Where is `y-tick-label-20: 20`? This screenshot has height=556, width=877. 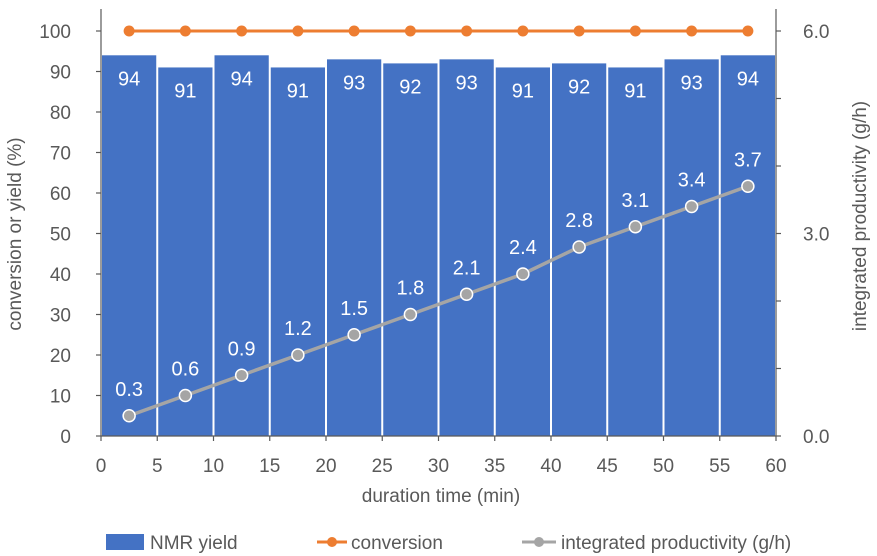
y-tick-label-20: 20 is located at coordinates (60, 356).